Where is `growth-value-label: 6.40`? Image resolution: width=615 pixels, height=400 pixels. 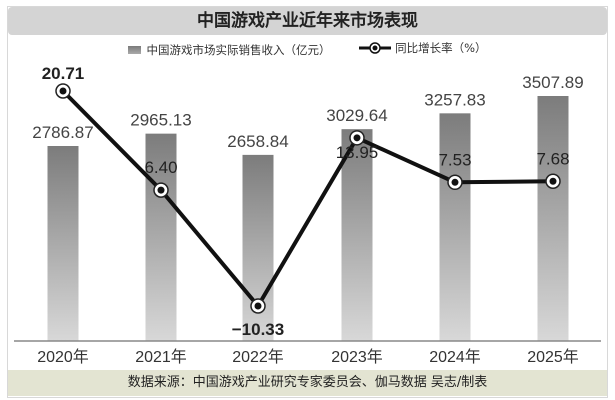
growth-value-label: 6.40 is located at coordinates (160, 167).